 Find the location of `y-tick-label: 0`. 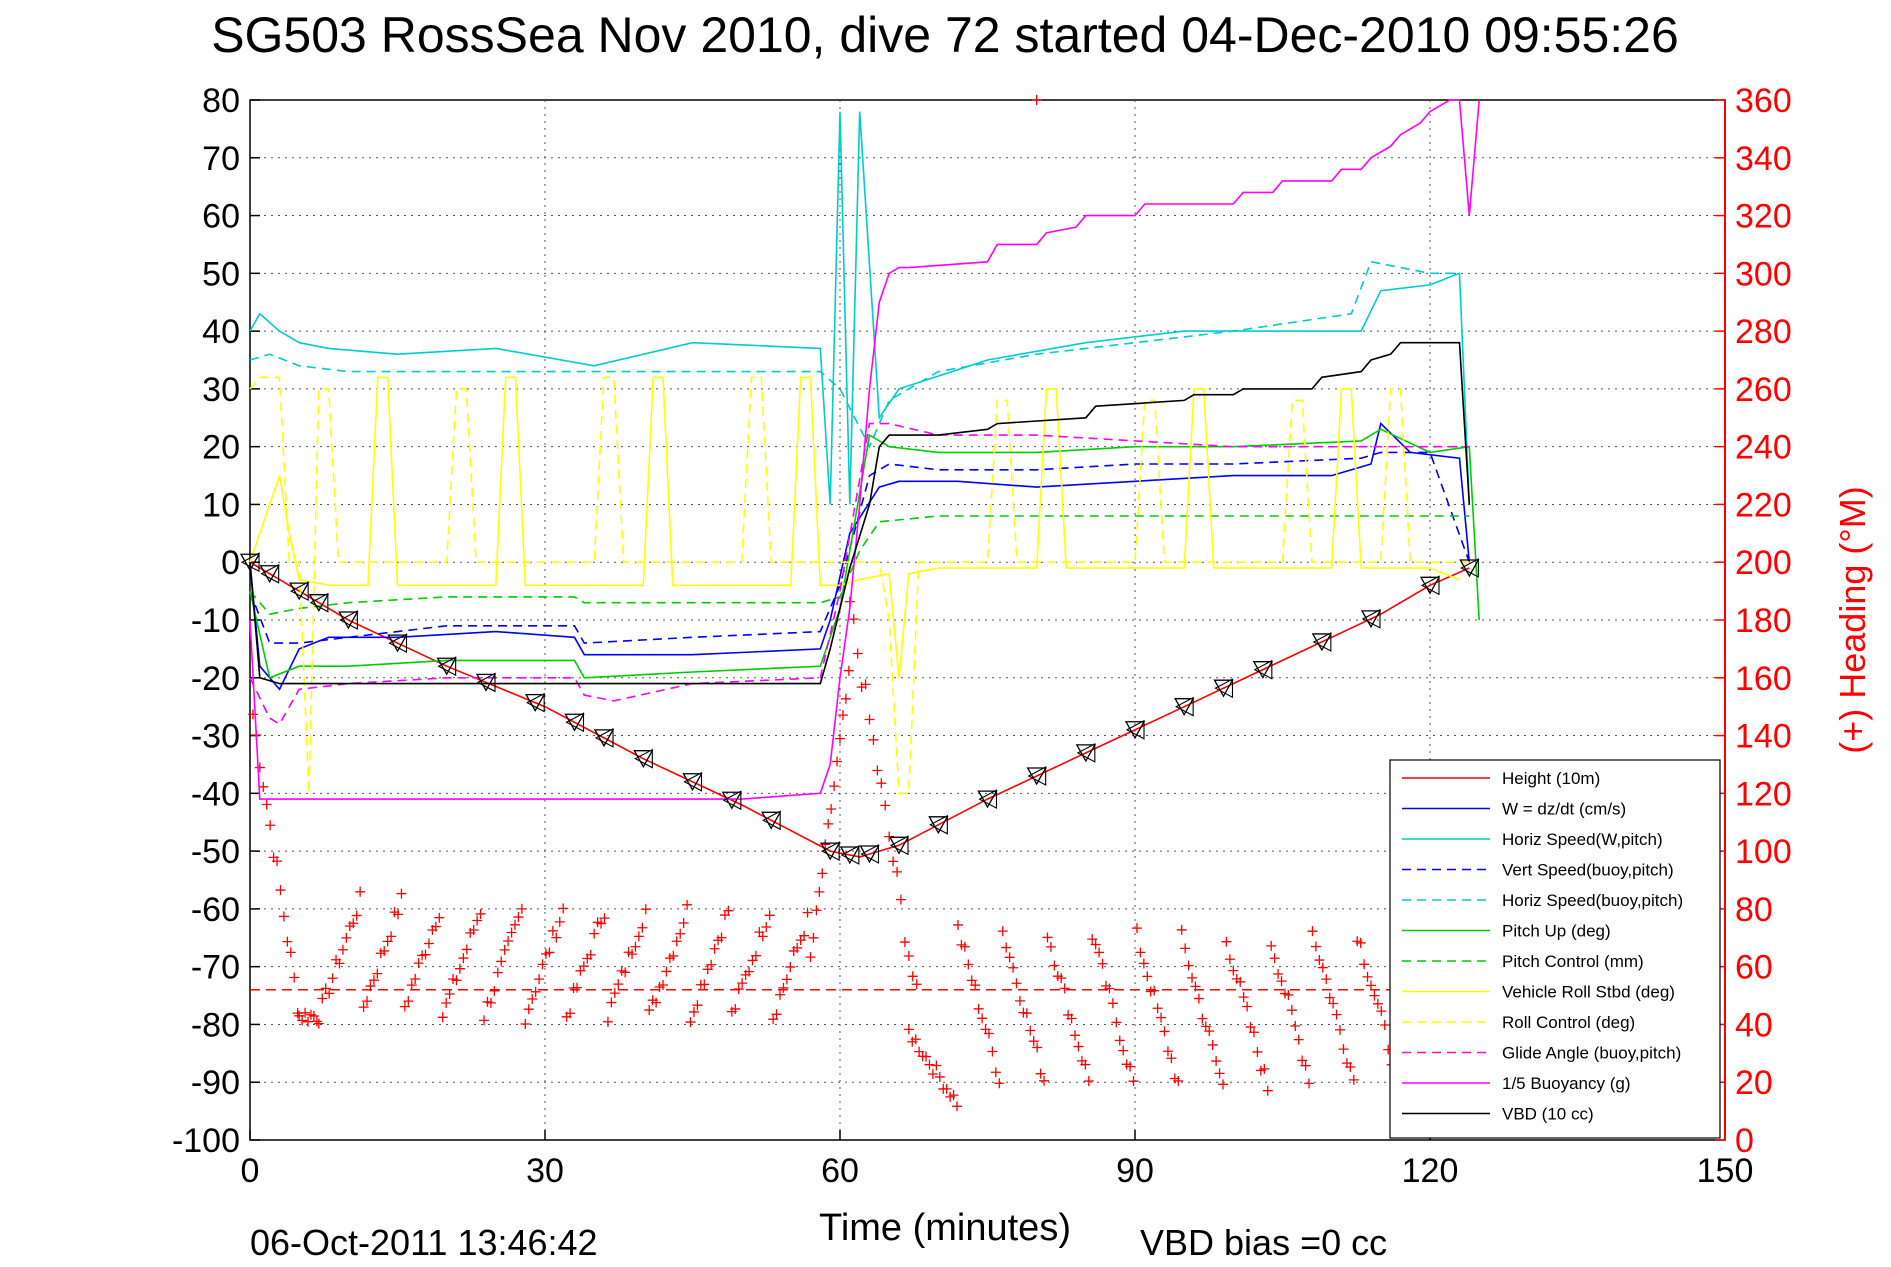

y-tick-label: 0 is located at coordinates (230, 563).